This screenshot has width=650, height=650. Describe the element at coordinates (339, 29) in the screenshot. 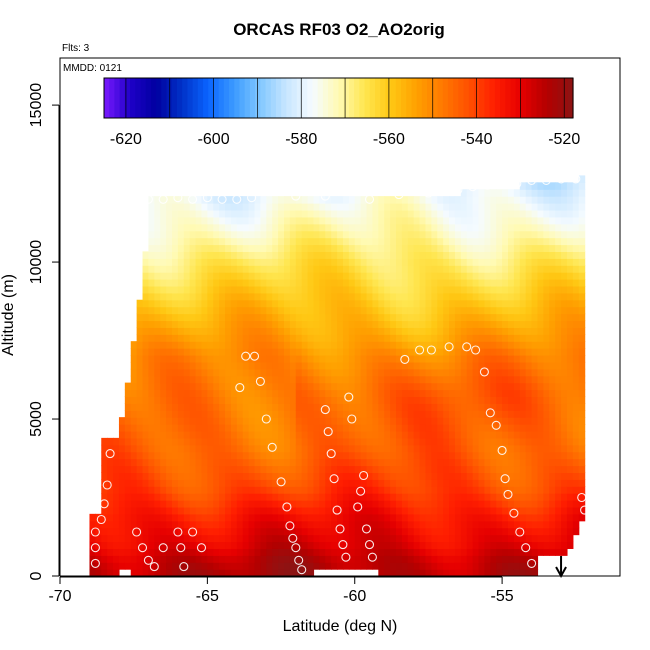

I see `chart-title: ORCAS RF03 O2_AO2orig` at that location.